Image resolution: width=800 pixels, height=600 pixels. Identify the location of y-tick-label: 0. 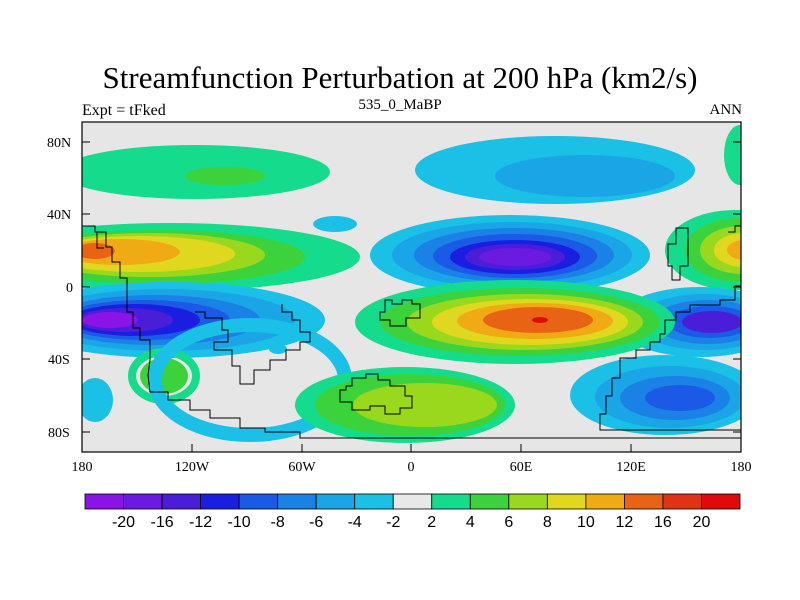
(69, 288).